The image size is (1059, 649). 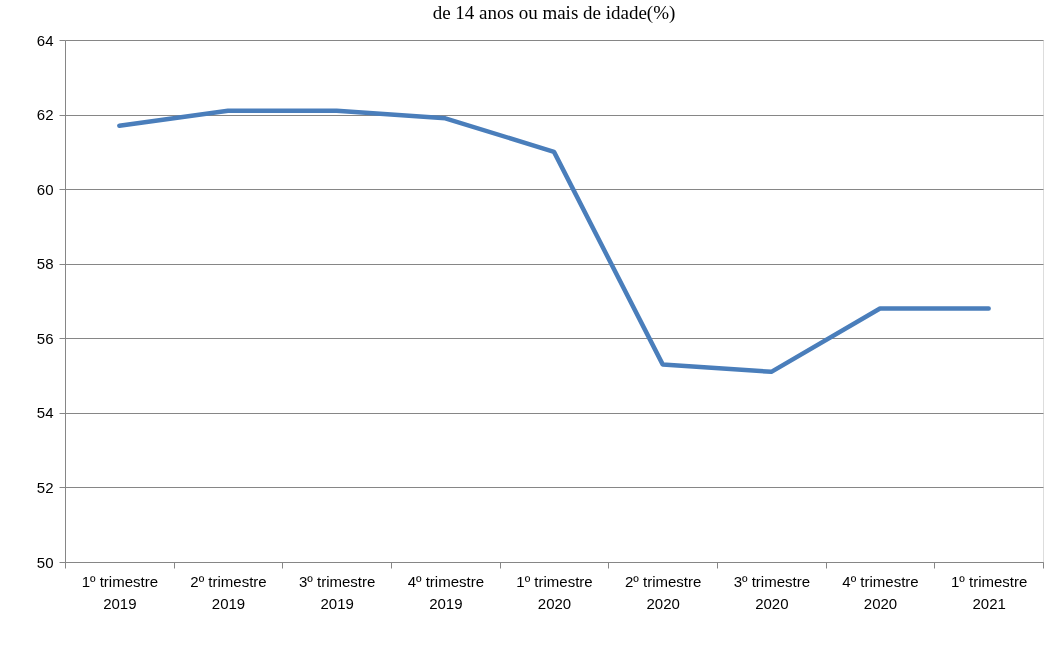 I want to click on x-tick-label: 3º trimestre 2020, so click(x=771, y=592).